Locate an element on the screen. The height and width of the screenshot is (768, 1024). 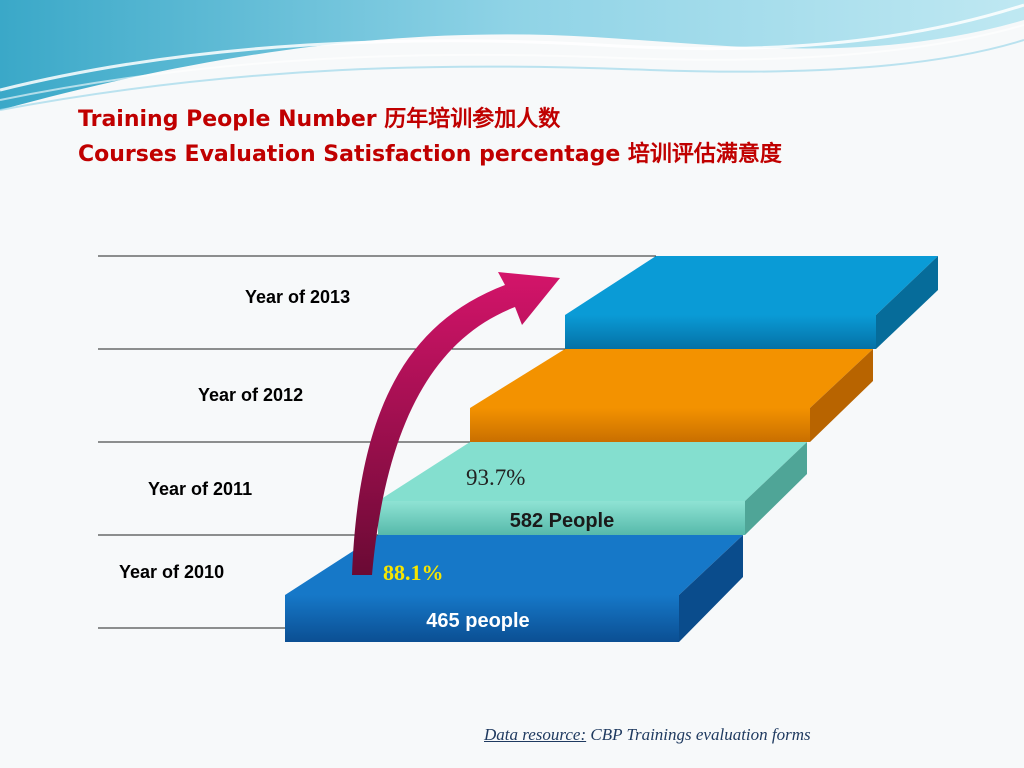
step-2013 is located at coordinates (751, 302).